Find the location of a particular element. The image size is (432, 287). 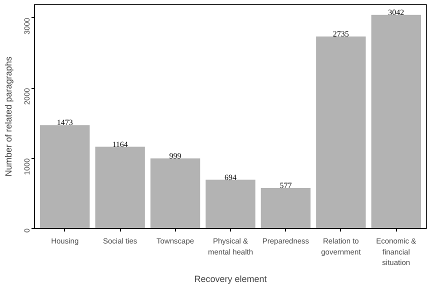

data-label: 577 is located at coordinates (286, 185).